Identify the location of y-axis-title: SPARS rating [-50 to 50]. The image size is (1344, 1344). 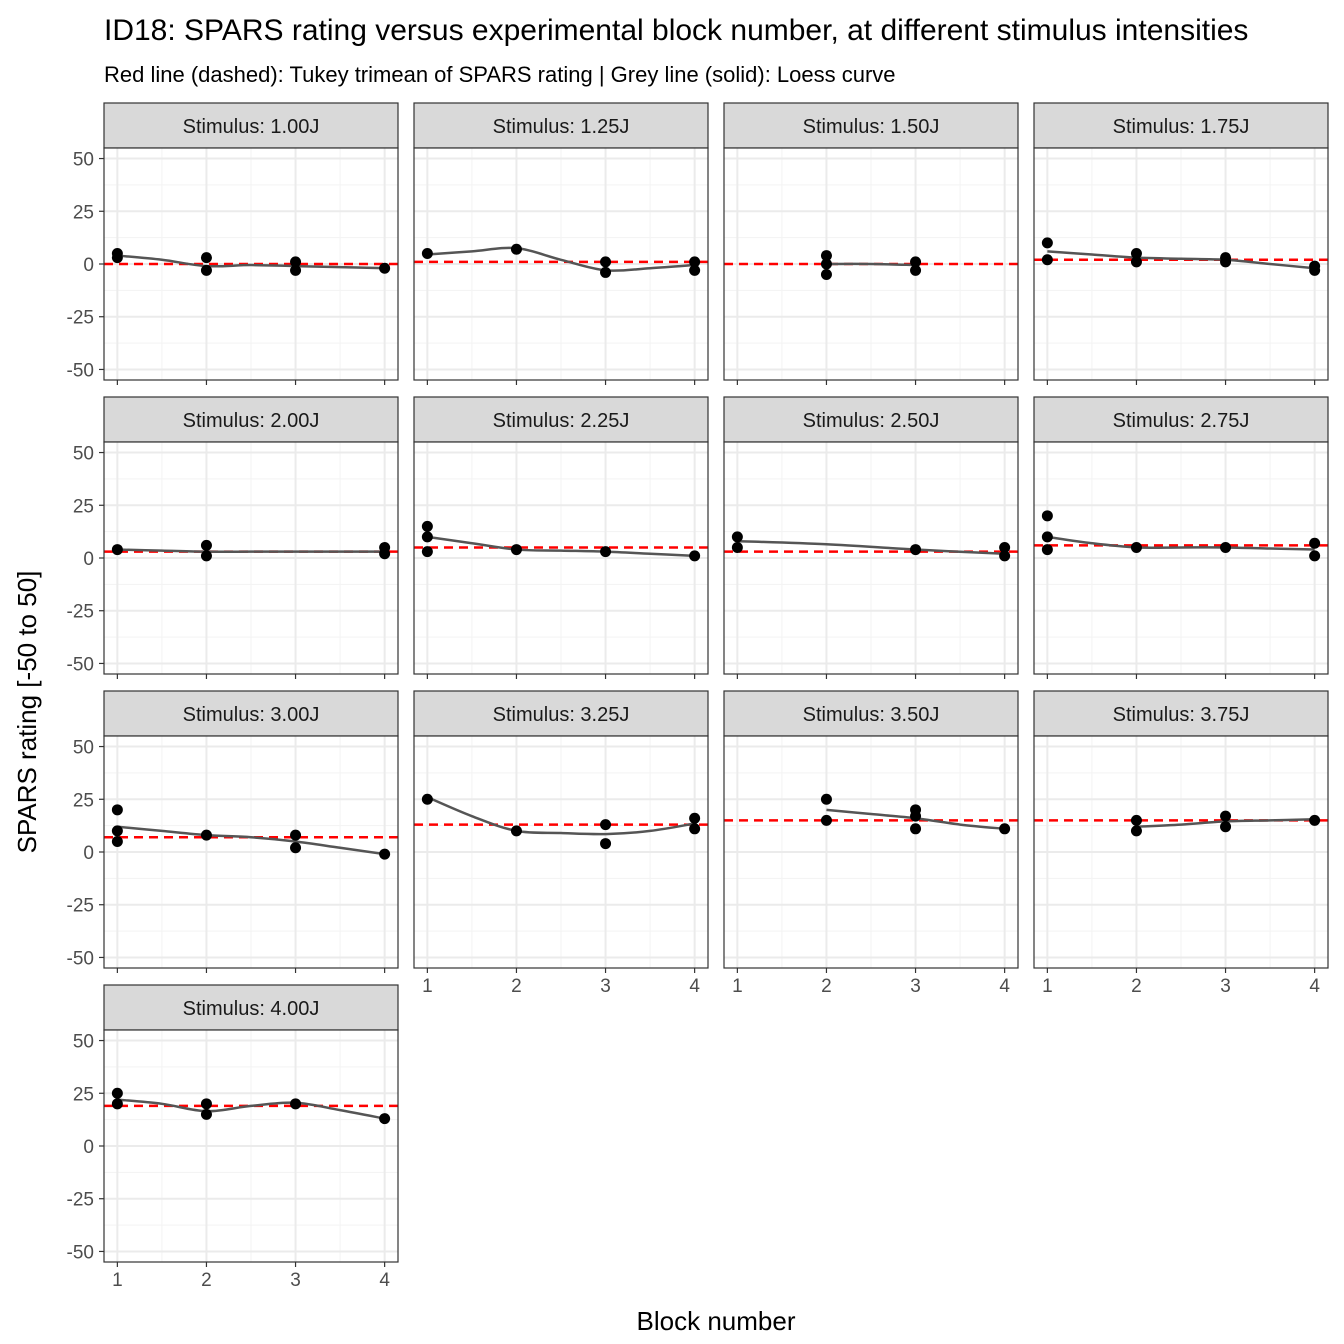
(27, 712).